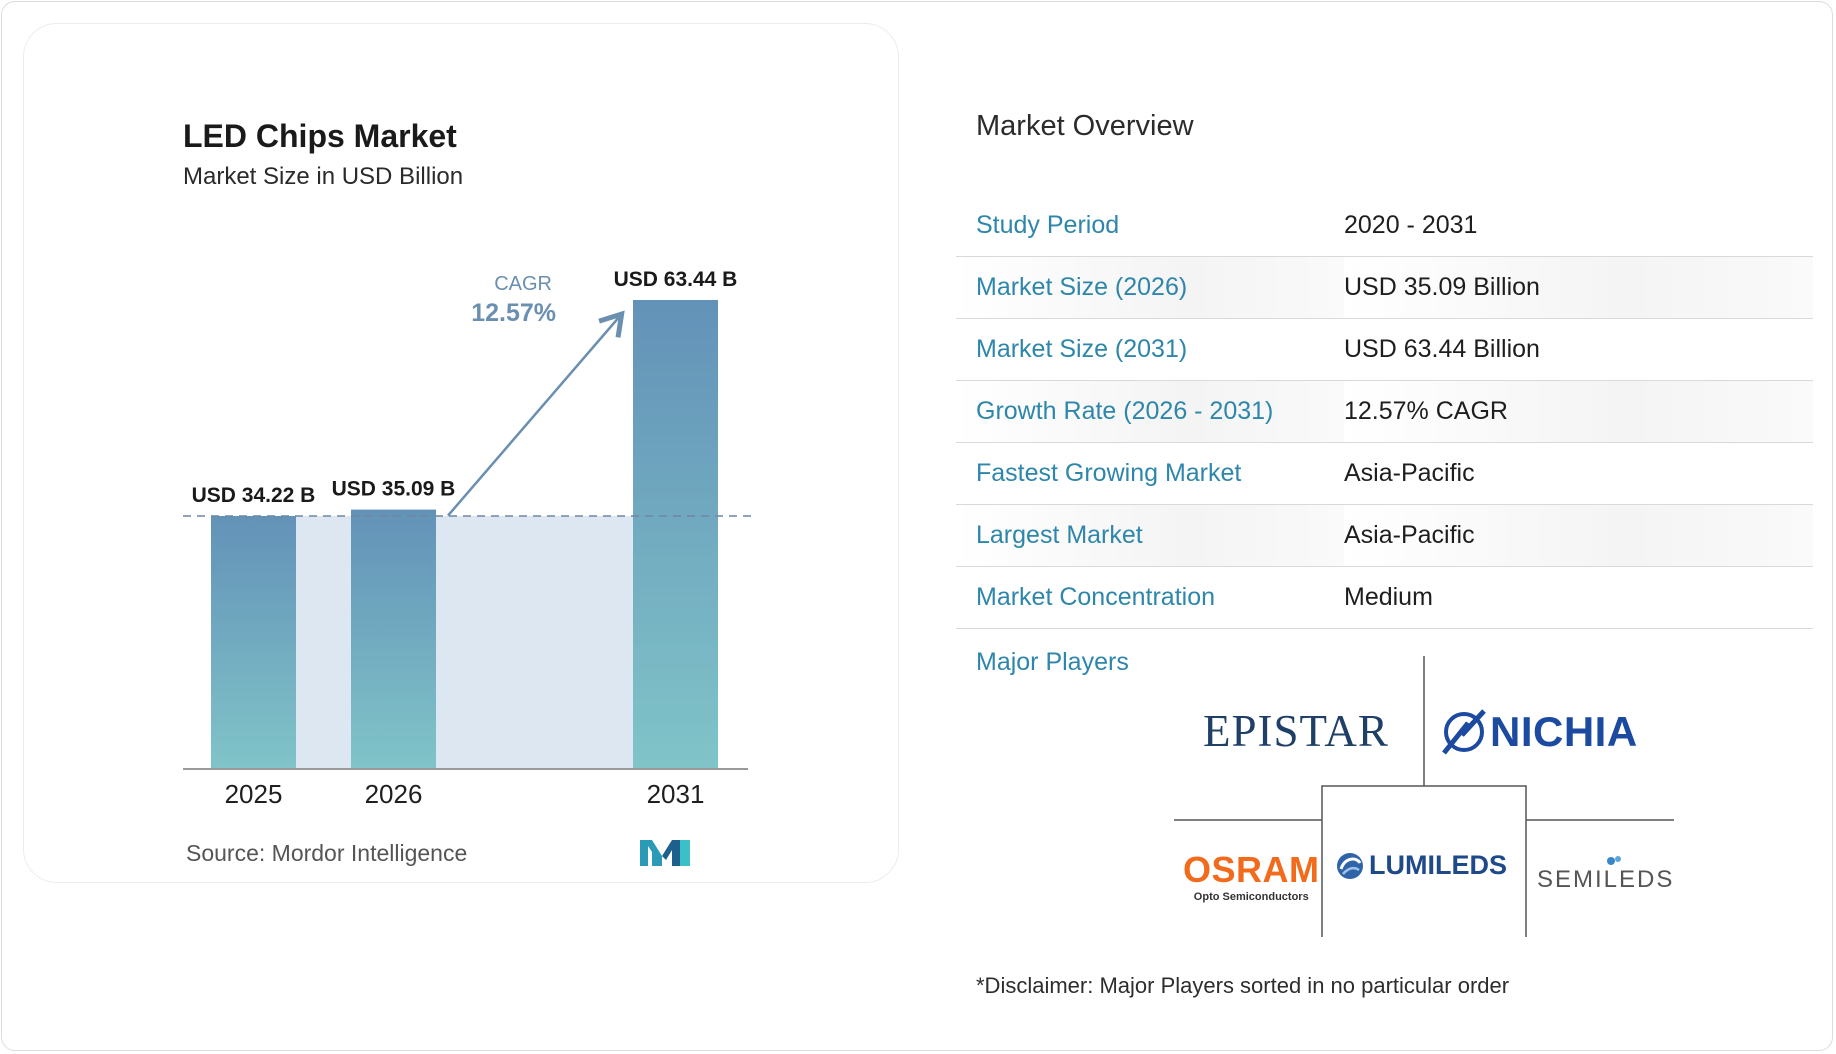 Image resolution: width=1836 pixels, height=1054 pixels. I want to click on overview-row: Market Size (2026) USD 35.09 Billion, so click(1384, 287).